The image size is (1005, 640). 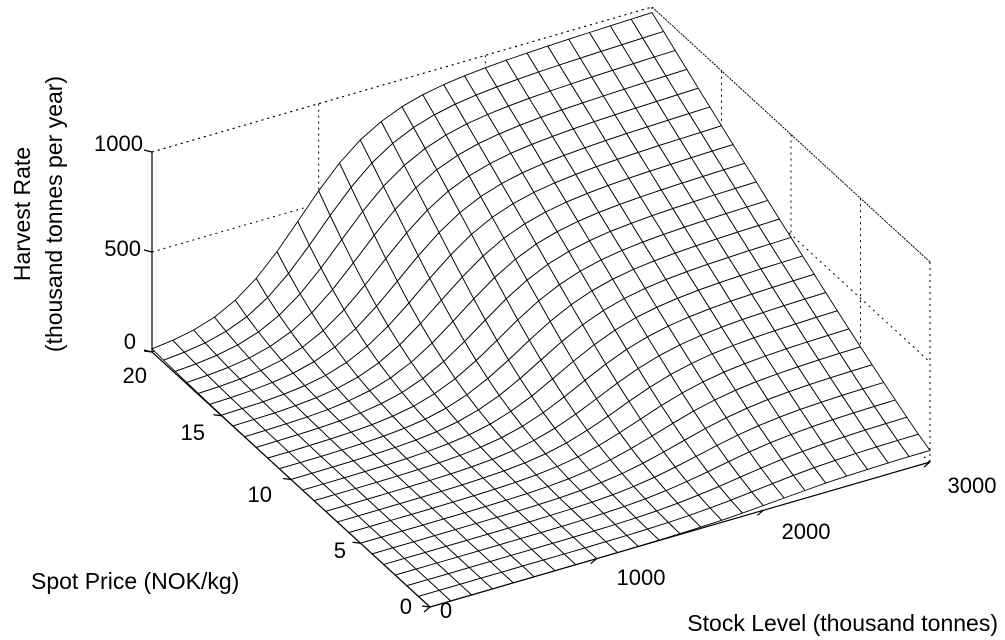 I want to click on x-axis-line, so click(x=680, y=534).